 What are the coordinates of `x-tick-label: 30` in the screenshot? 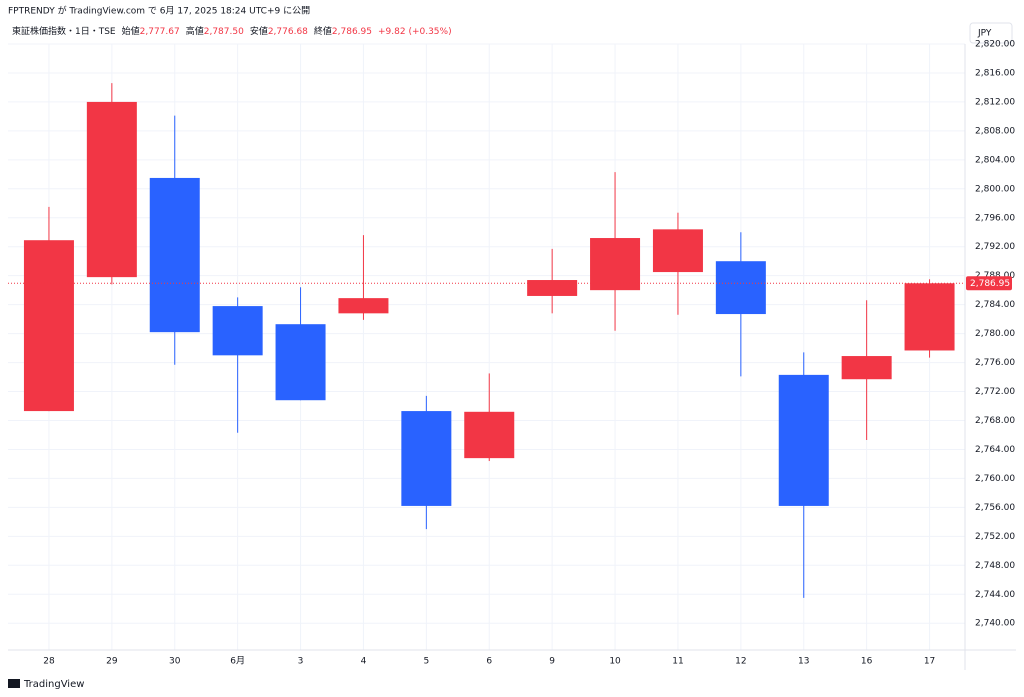 It's located at (175, 662).